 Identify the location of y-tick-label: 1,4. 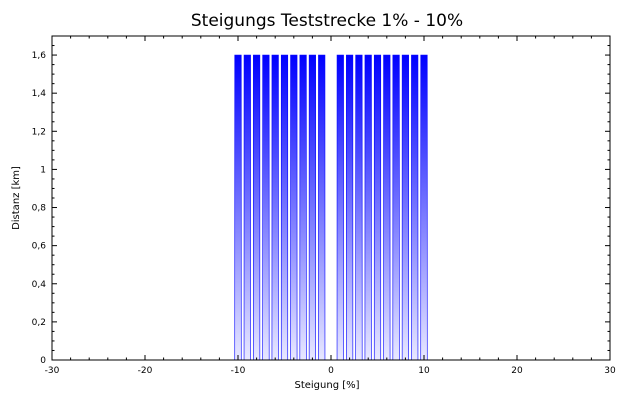
(39, 94).